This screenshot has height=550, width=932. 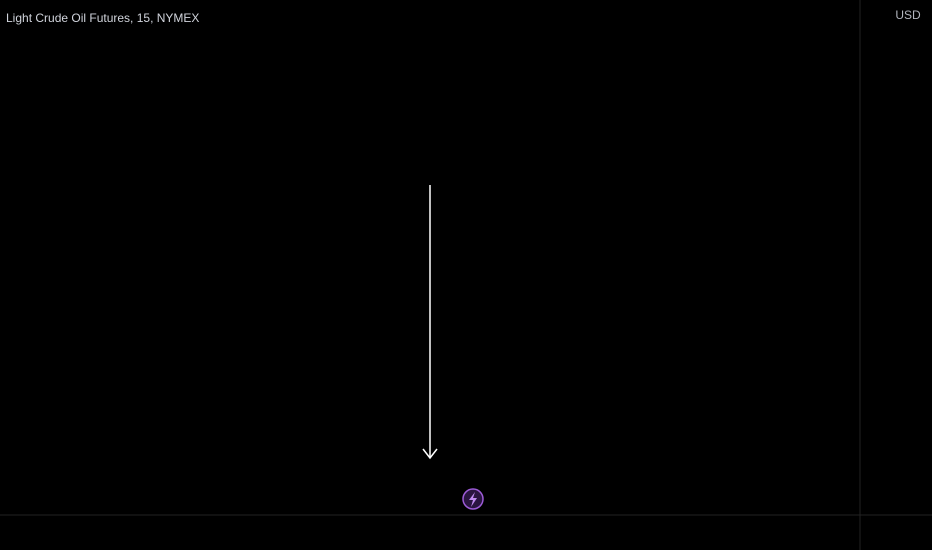 I want to click on chart-title: Light Crude Oil Futures, 15, NYMEX, so click(x=102, y=18).